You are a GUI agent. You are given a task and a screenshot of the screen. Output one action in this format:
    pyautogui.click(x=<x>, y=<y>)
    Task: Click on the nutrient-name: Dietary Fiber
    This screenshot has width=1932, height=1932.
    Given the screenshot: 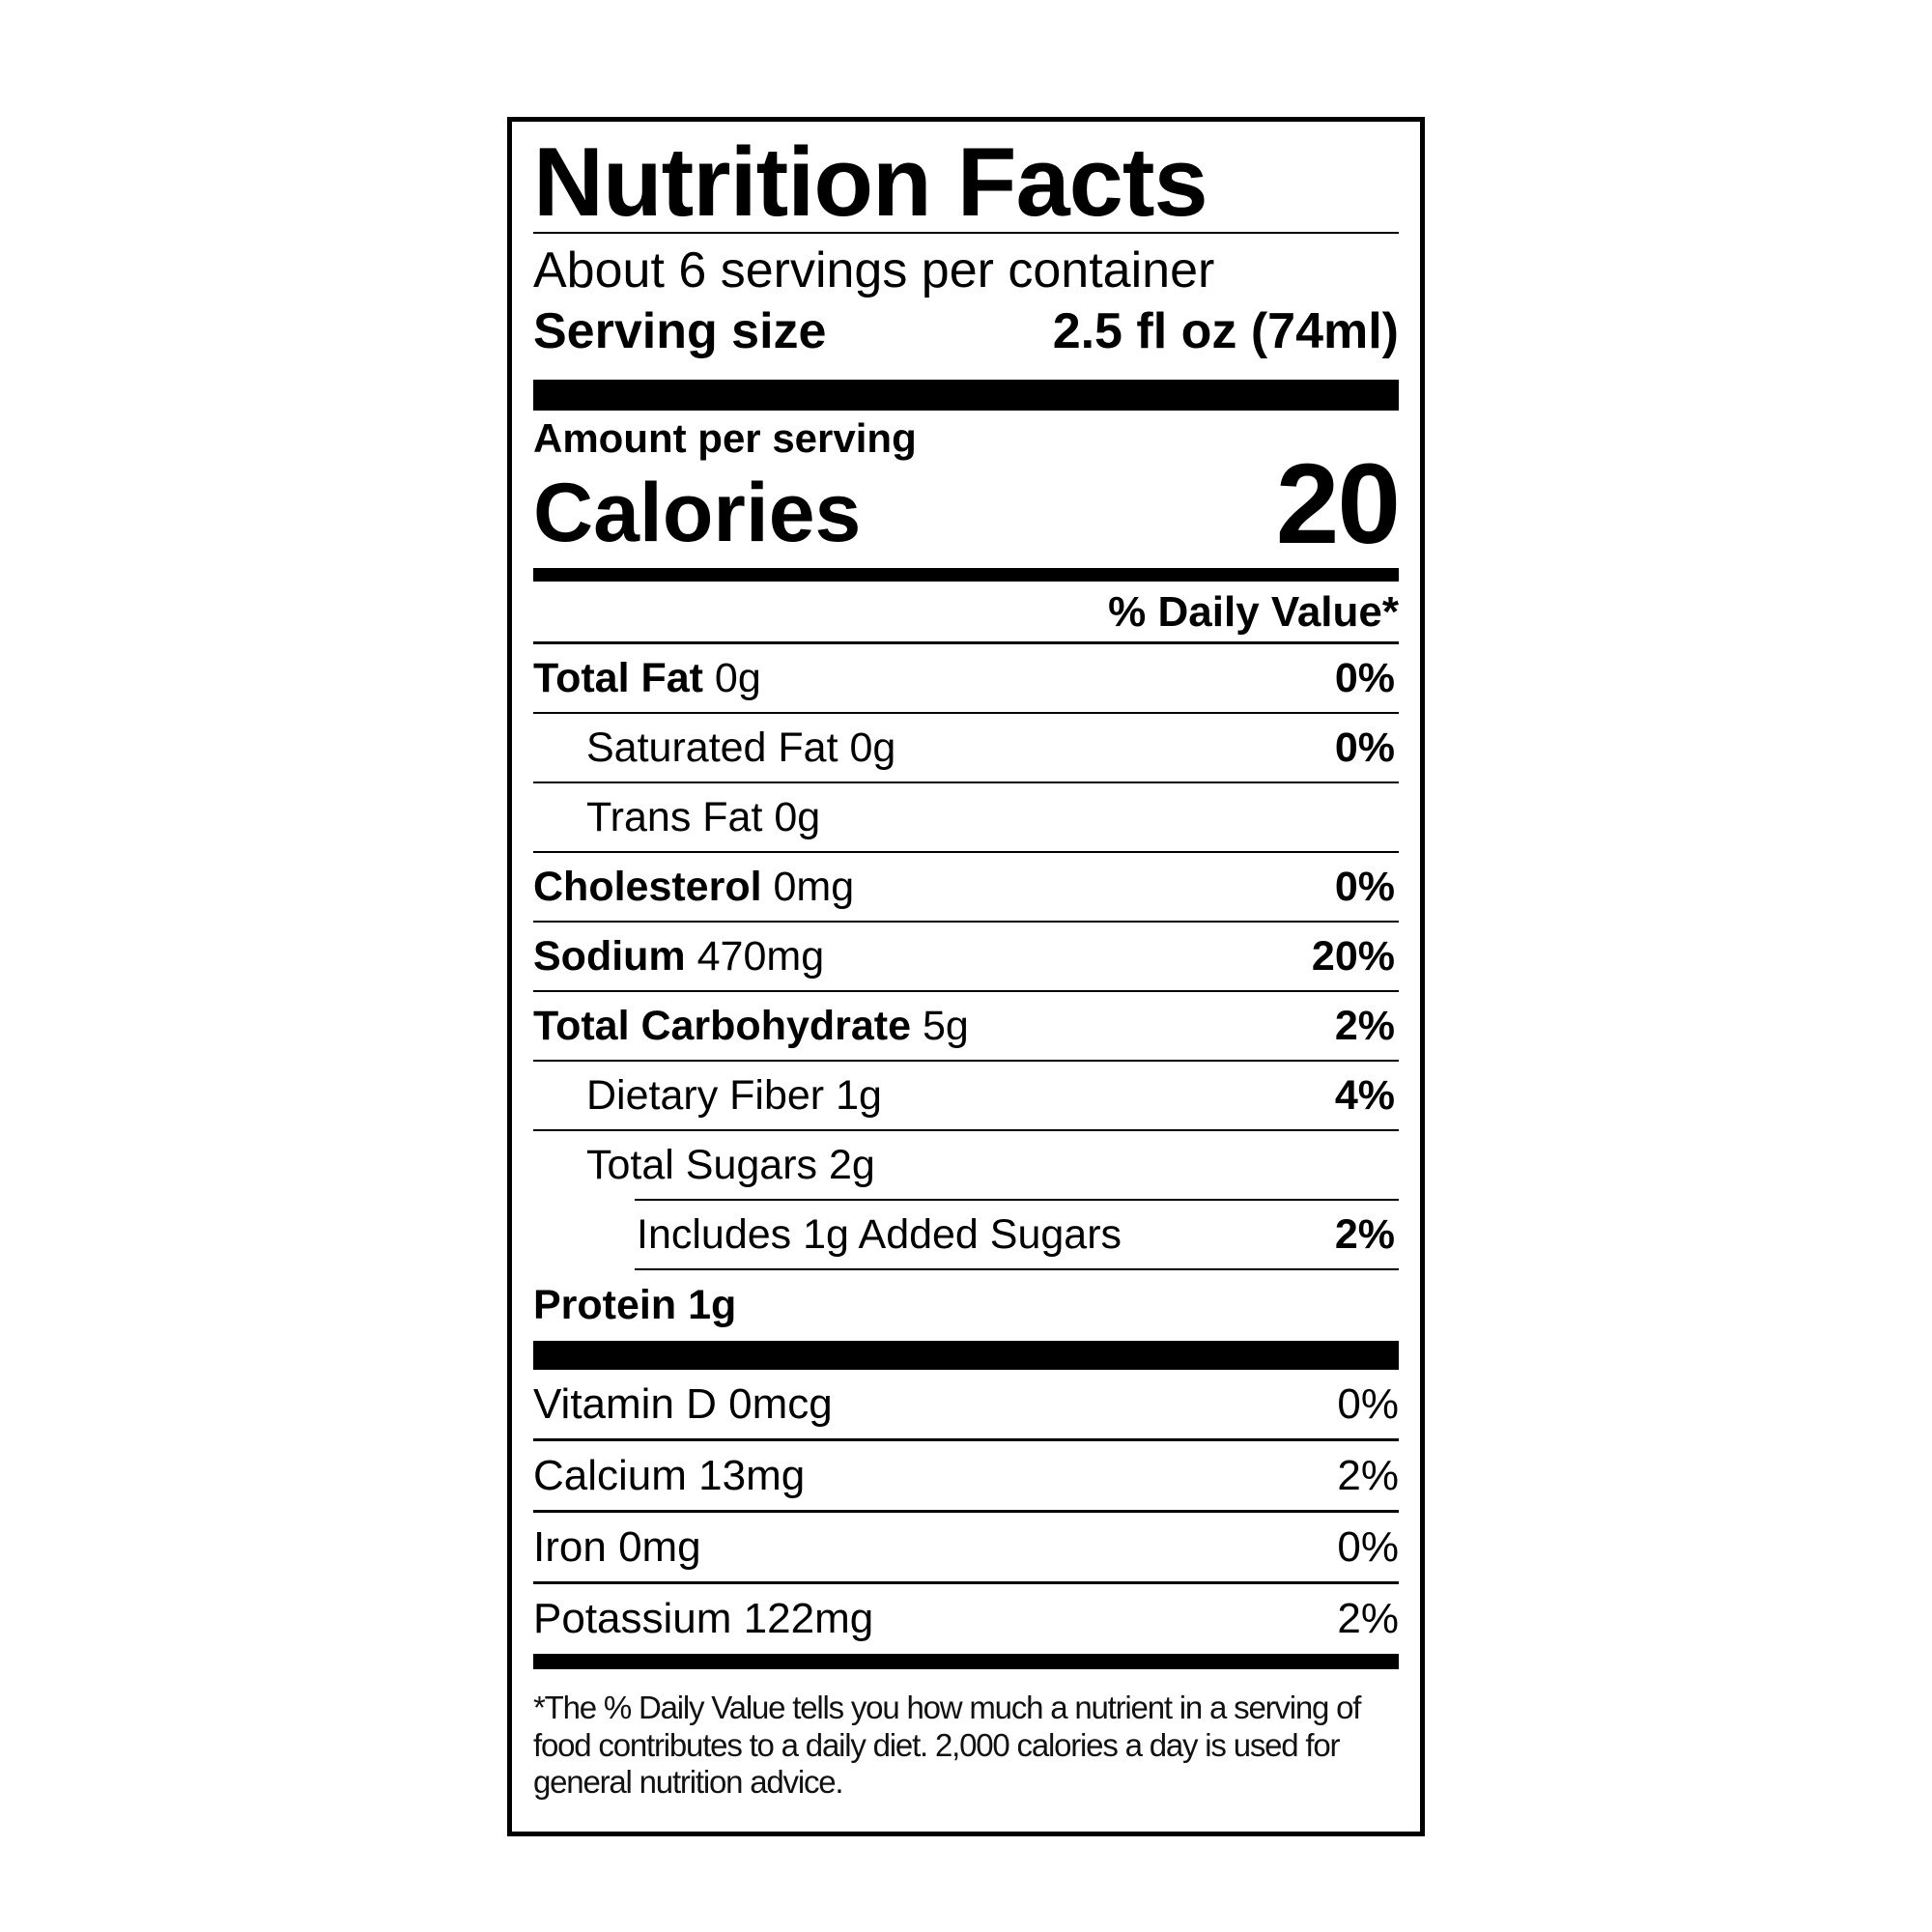 What is the action you would take?
    pyautogui.click(x=705, y=1095)
    